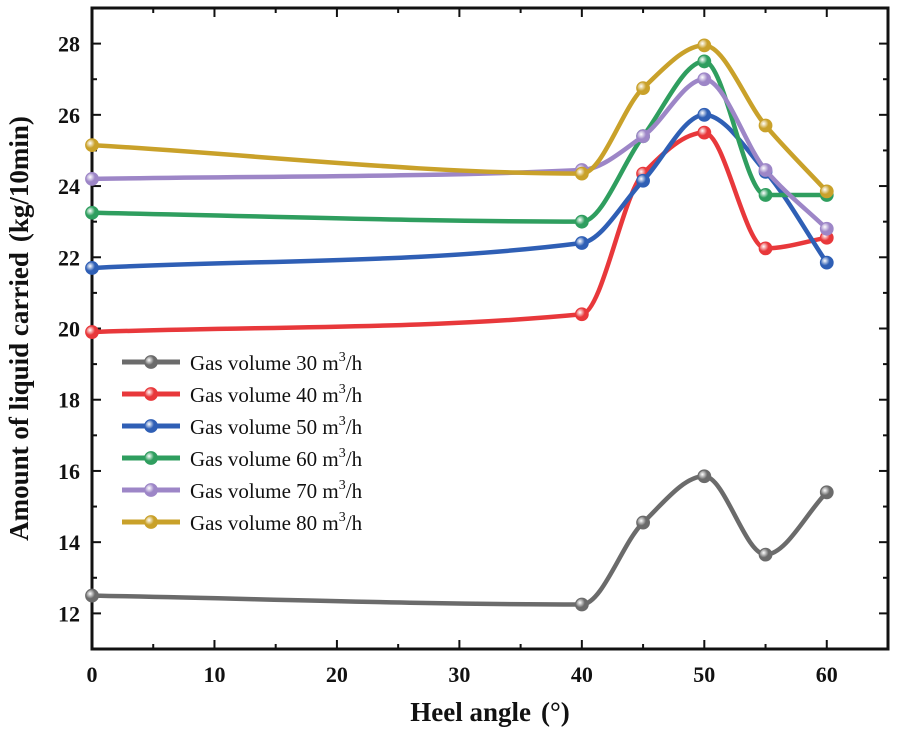  I want to click on legend-item: Gas volume 60 m3/h, so click(242, 458).